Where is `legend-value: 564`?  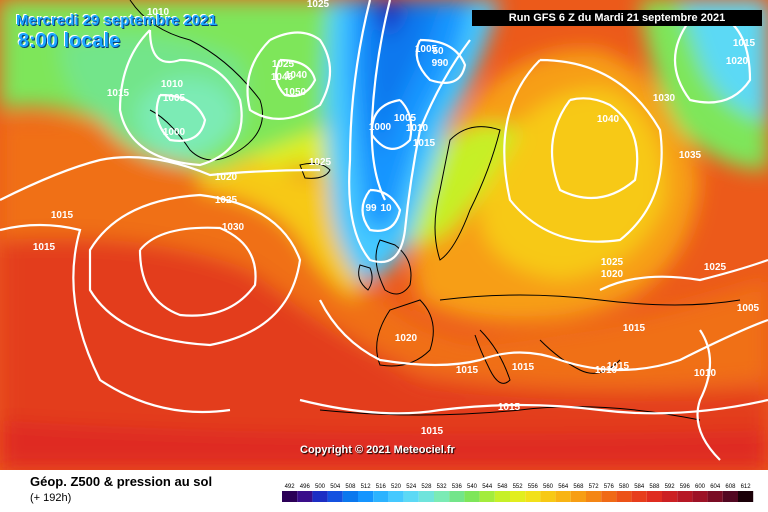 legend-value: 564 is located at coordinates (563, 487).